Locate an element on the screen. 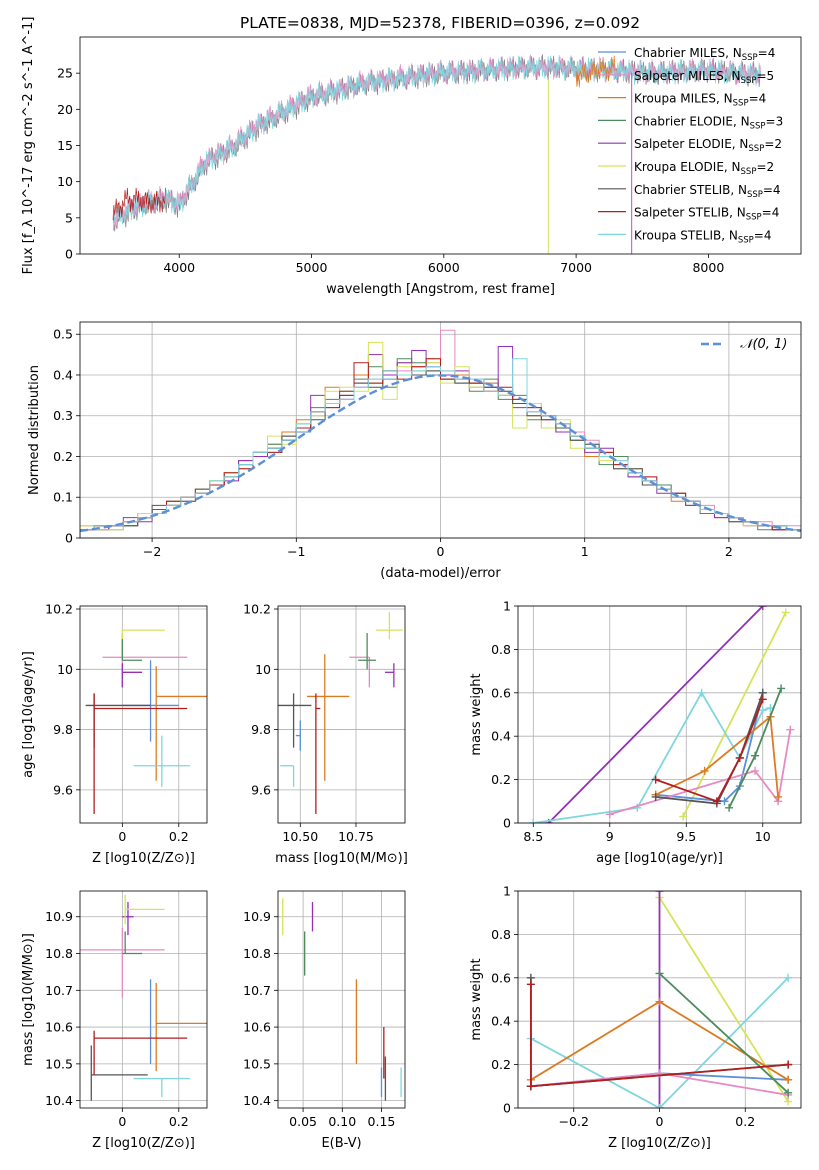 This screenshot has width=819, height=1170. axes-frame is located at coordinates (659, 714).